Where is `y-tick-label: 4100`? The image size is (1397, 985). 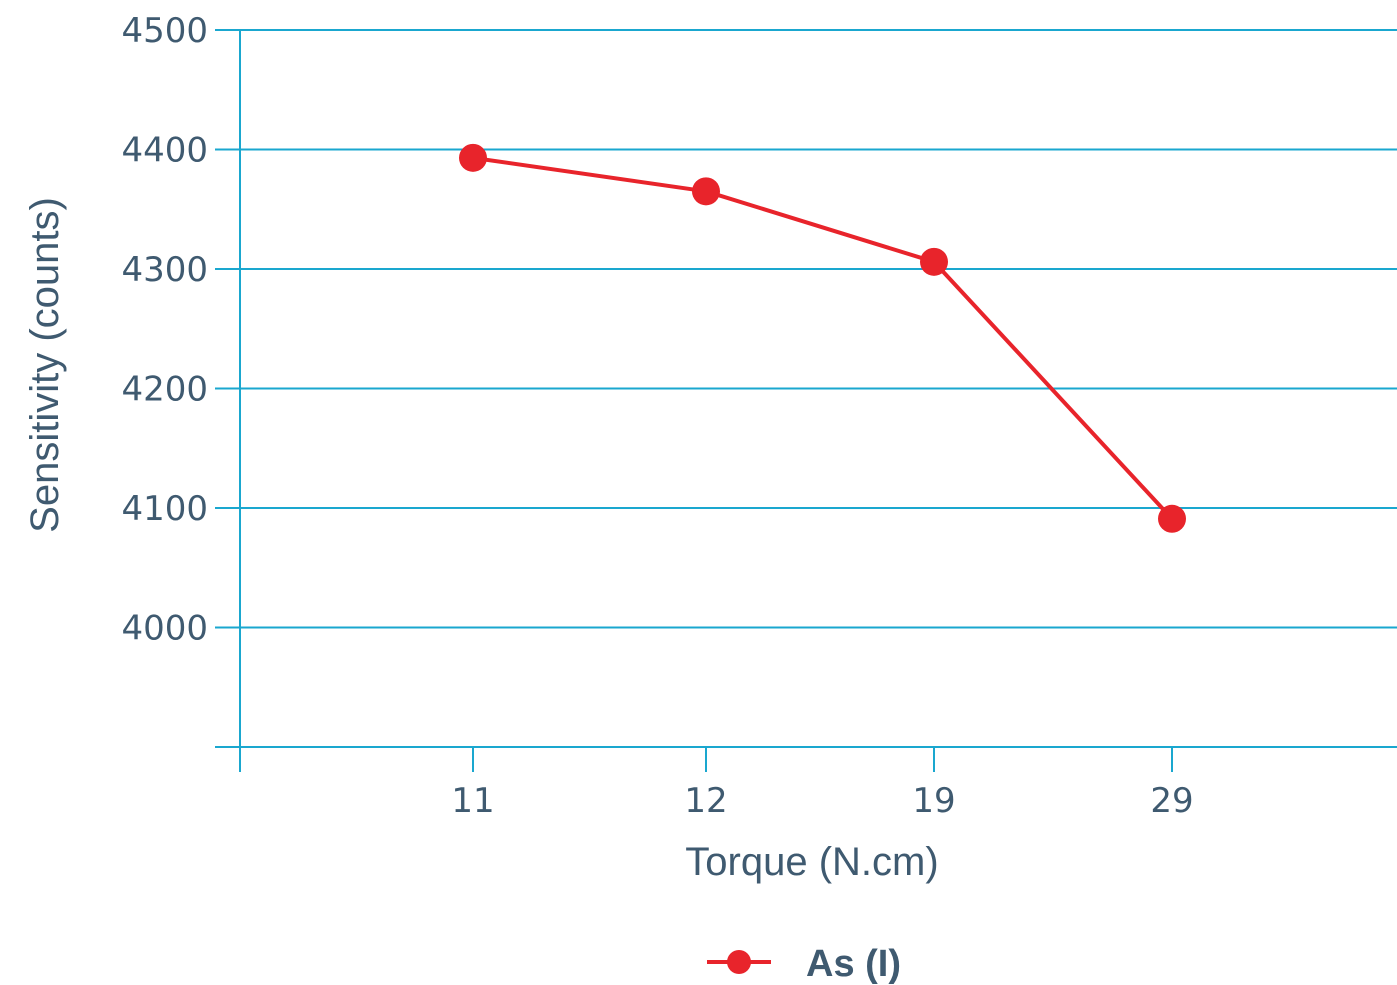
y-tick-label: 4100 is located at coordinates (164, 509).